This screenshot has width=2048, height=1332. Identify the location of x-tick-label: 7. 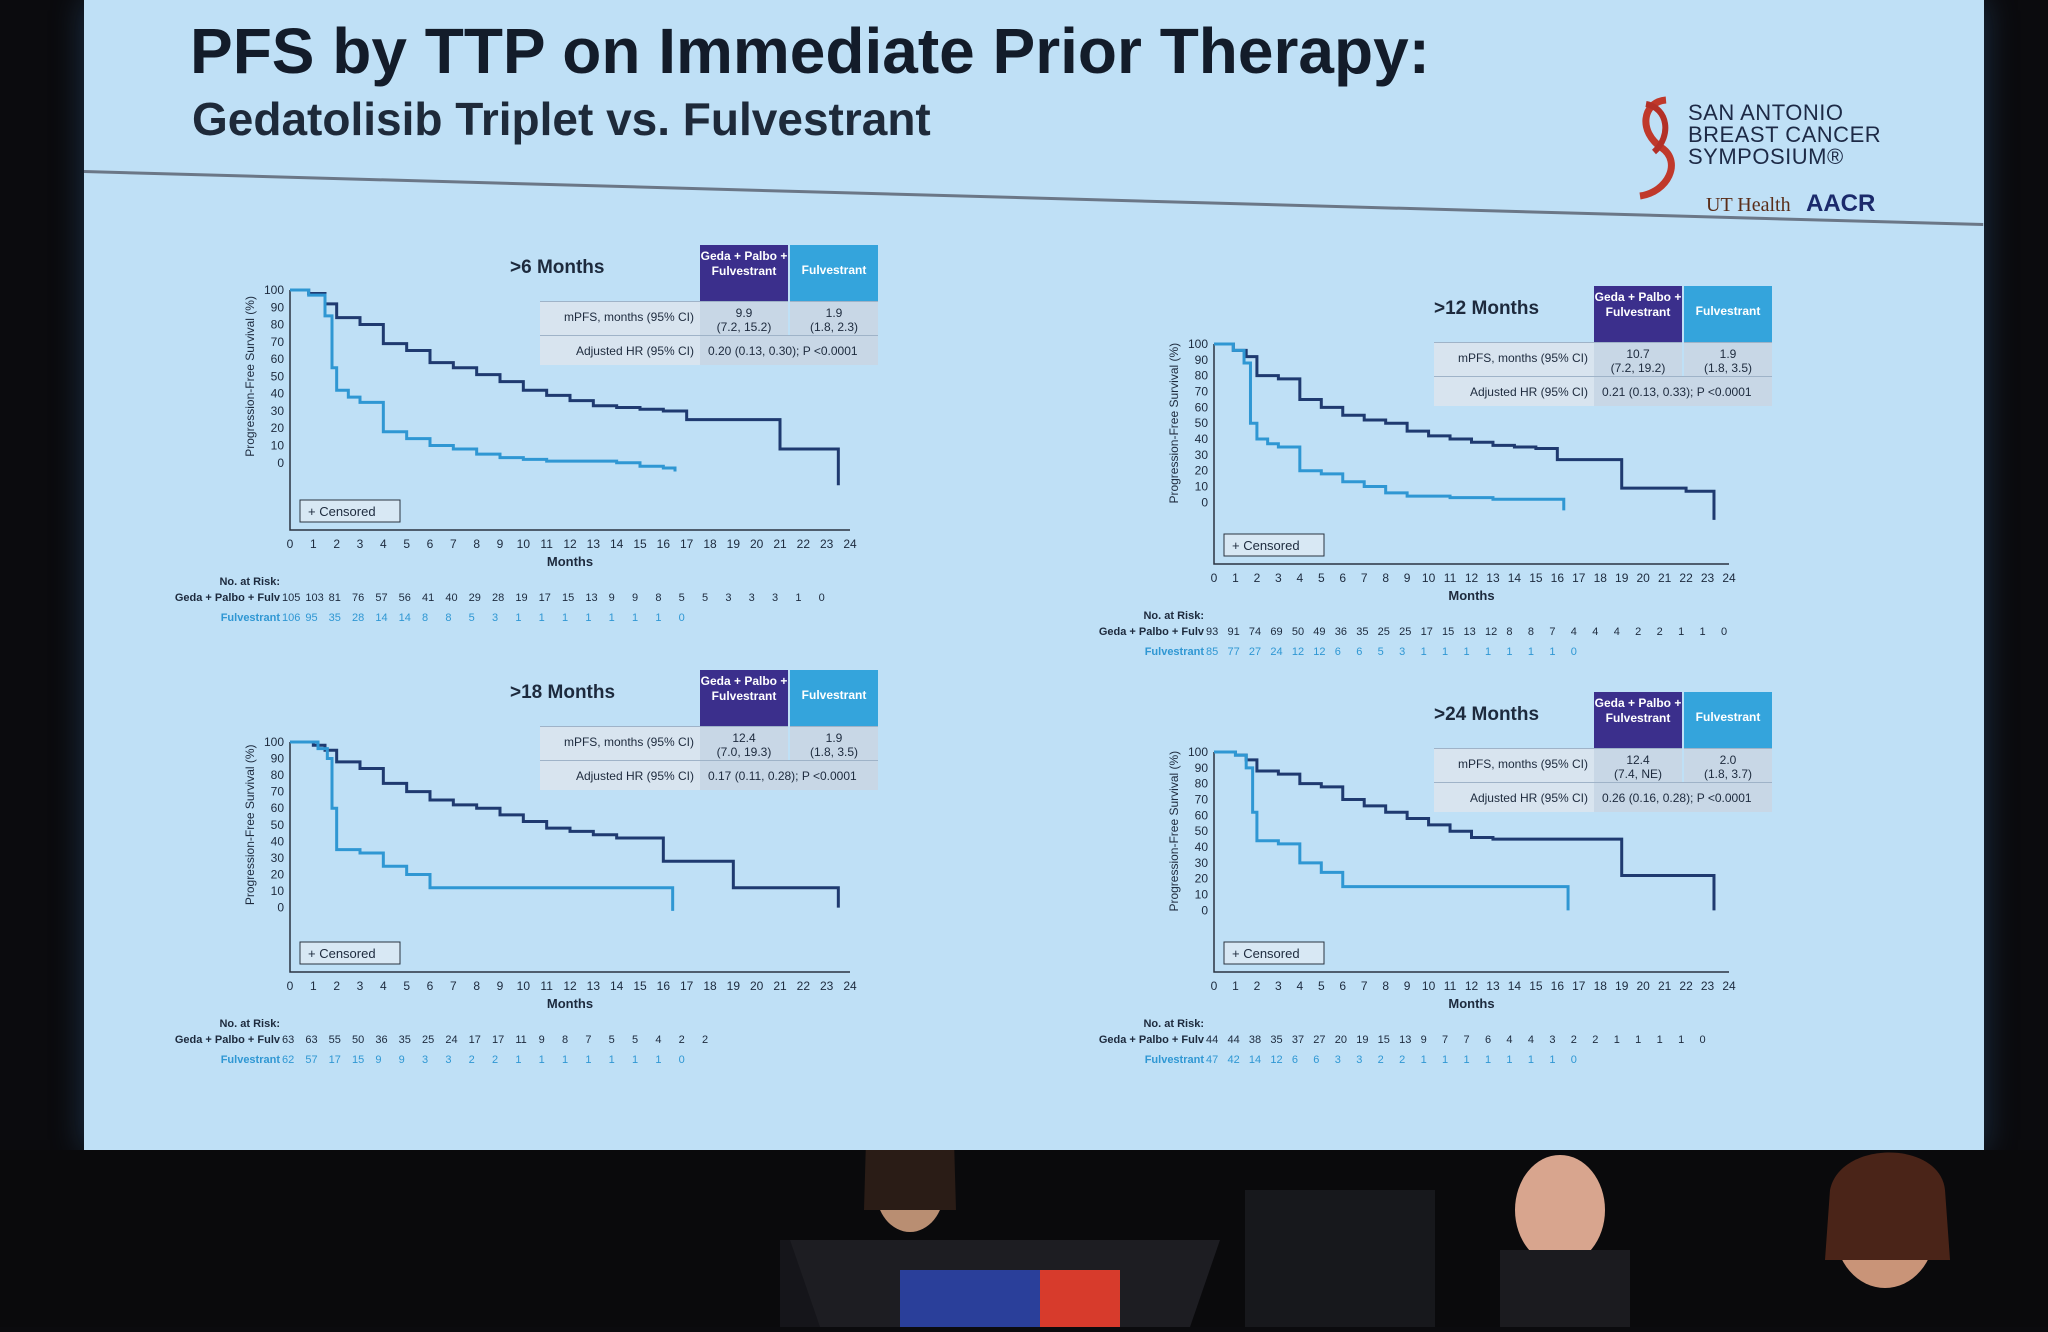
(453, 986).